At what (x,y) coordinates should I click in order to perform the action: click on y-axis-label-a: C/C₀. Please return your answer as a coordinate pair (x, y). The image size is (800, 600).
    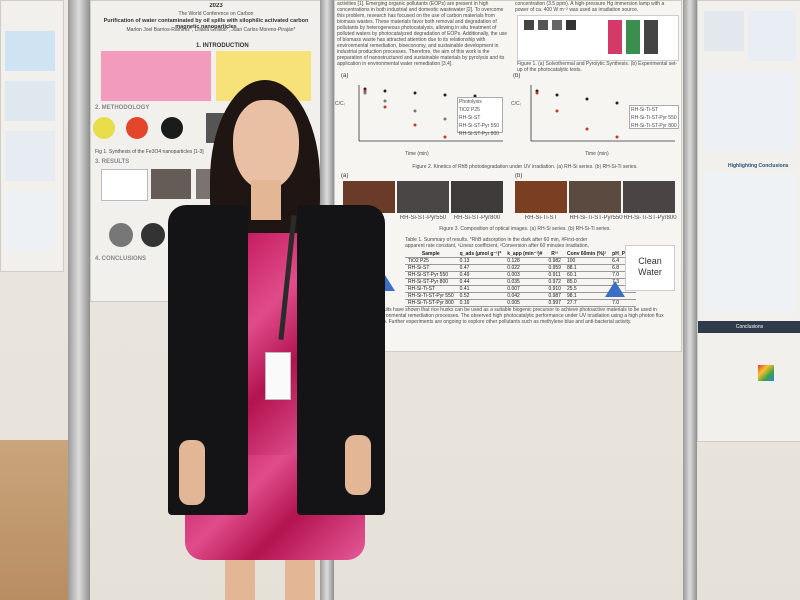
    Looking at the image, I should click on (340, 104).